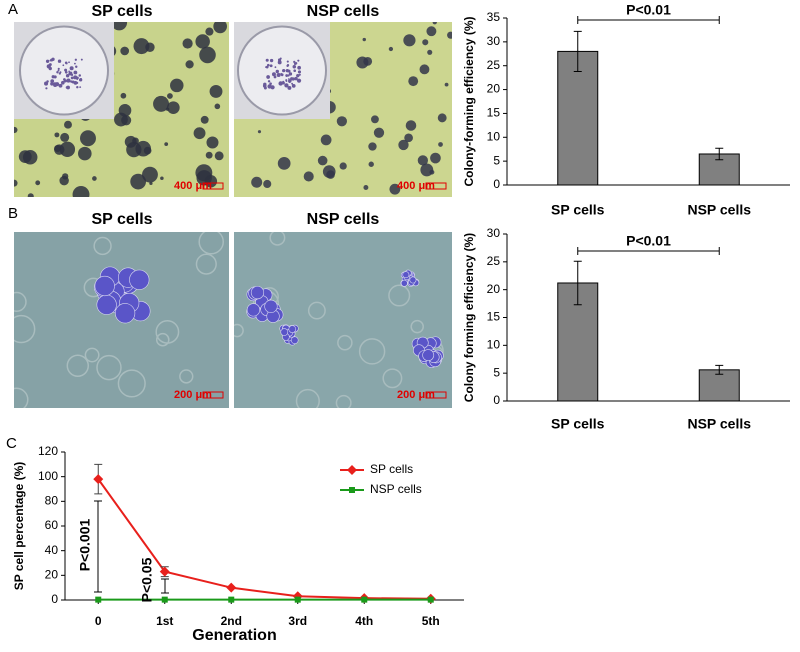  I want to click on panel-label: C, so click(11, 443).